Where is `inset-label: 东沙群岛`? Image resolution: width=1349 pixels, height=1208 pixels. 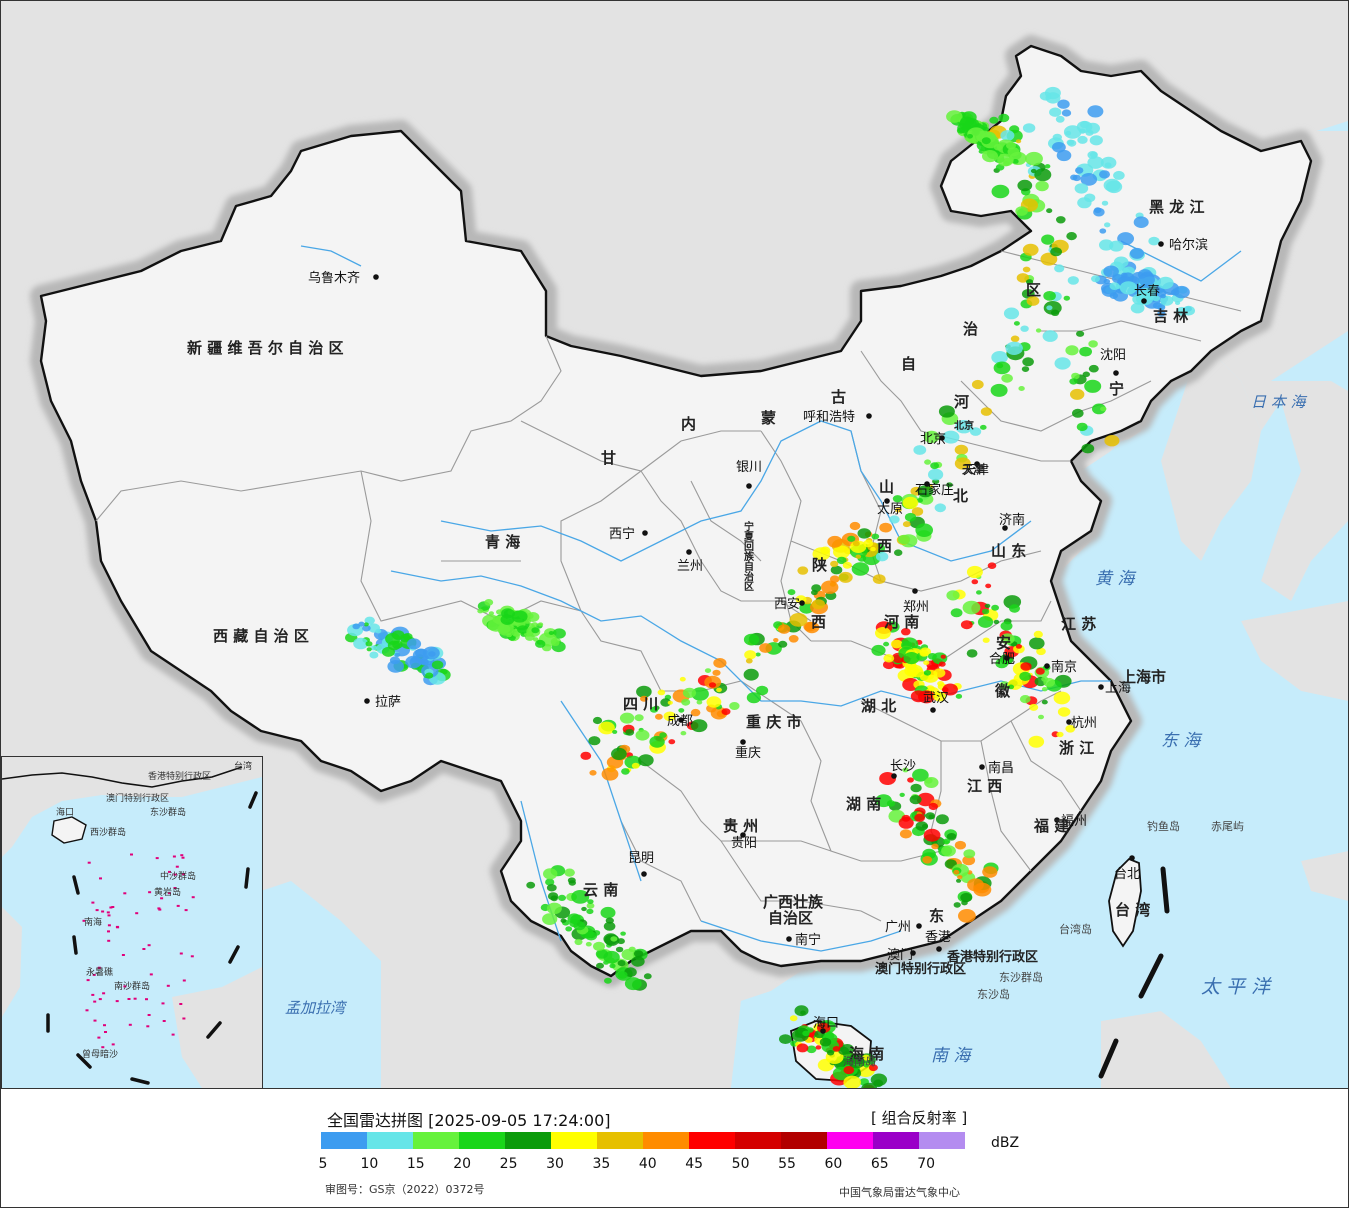
inset-label: 东沙群岛 is located at coordinates (168, 812).